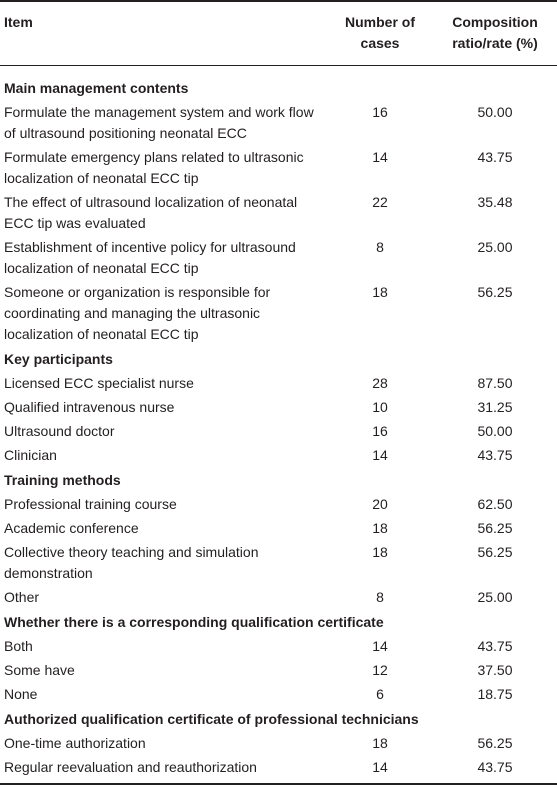 Image resolution: width=557 pixels, height=788 pixels. Describe the element at coordinates (278, 359) in the screenshot. I see `section-header-row: Key participants` at that location.